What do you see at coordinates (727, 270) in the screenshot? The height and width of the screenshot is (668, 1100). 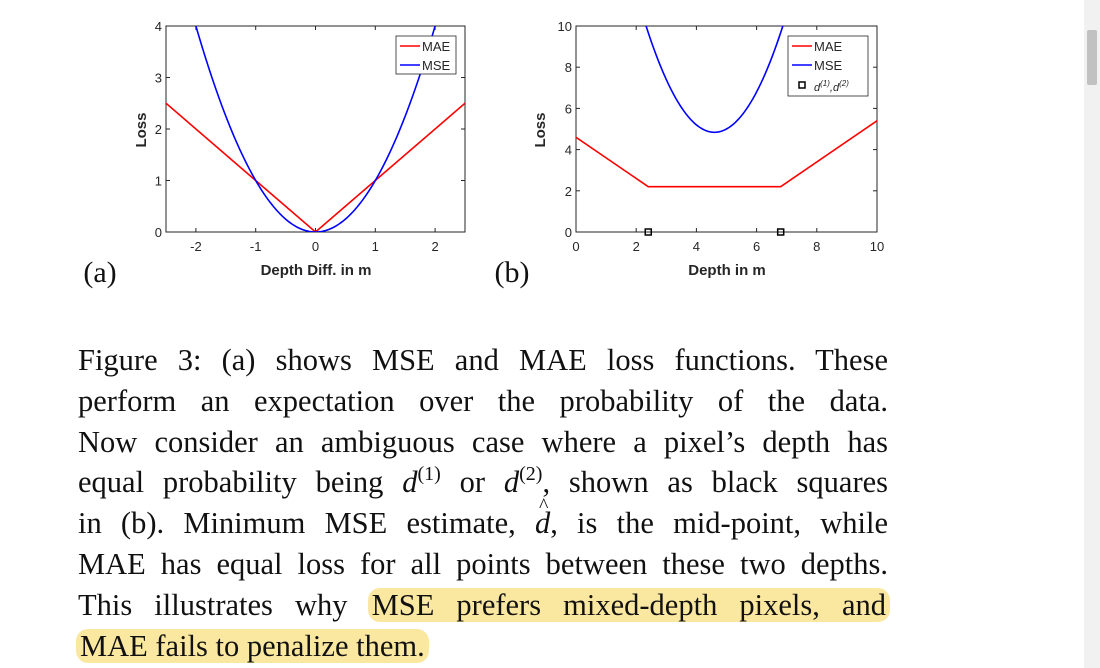 I see `chart-b-xlabel: Depth in m` at bounding box center [727, 270].